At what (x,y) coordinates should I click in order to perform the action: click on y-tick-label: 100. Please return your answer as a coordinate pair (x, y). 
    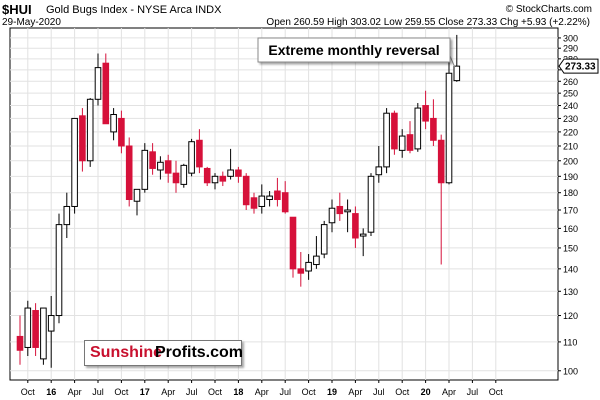
    Looking at the image, I should click on (570, 371).